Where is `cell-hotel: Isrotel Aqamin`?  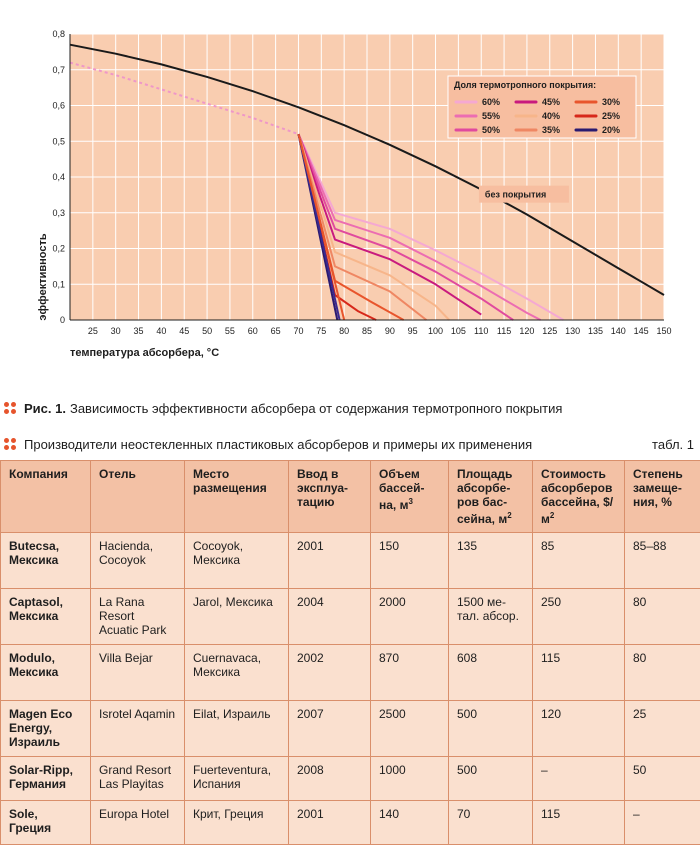 cell-hotel: Isrotel Aqamin is located at coordinates (138, 729).